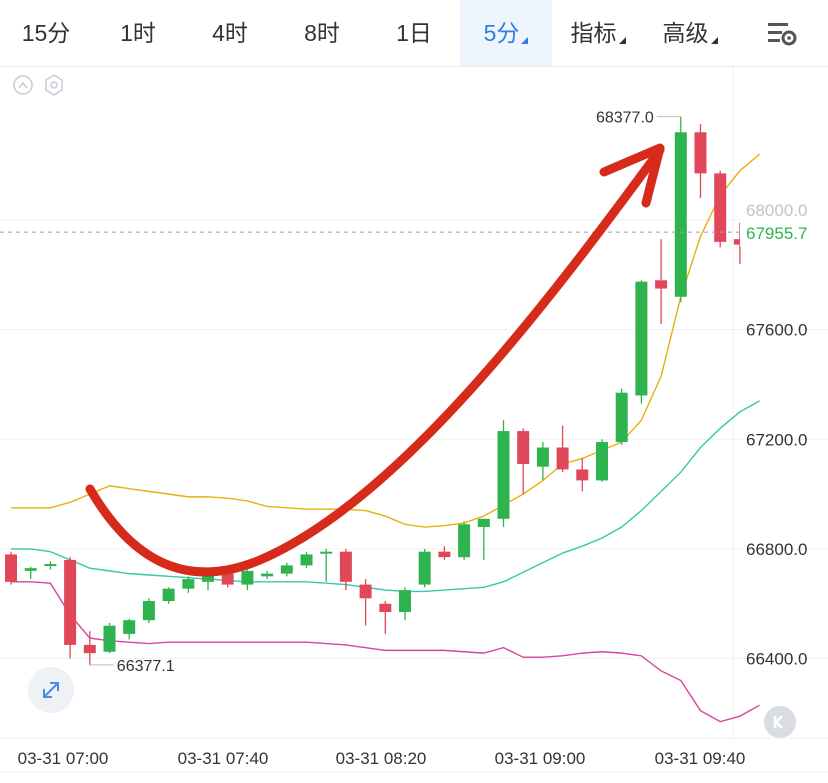  I want to click on tab-1hour: 1时, so click(138, 33).